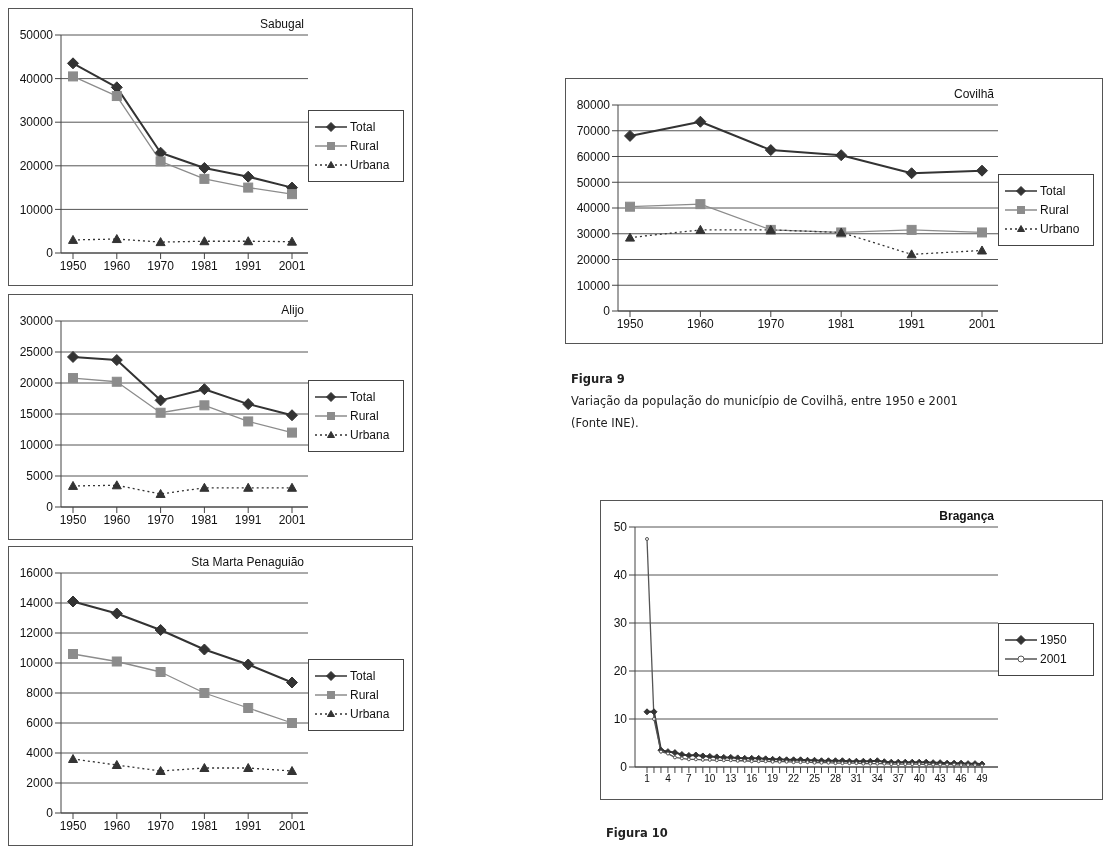  I want to click on text: Variação da população do município de Covilhã, entre 1950 e 2001 (Fonte INE)., so click(765, 412).